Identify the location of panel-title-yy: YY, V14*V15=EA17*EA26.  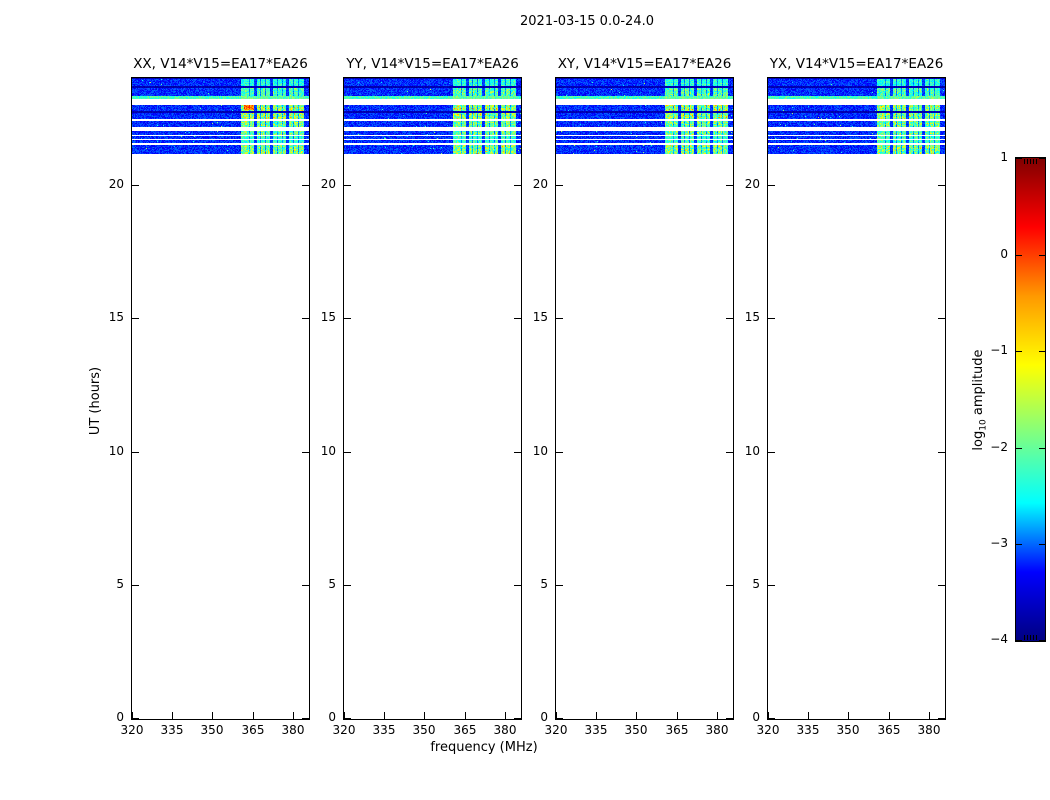
(432, 64).